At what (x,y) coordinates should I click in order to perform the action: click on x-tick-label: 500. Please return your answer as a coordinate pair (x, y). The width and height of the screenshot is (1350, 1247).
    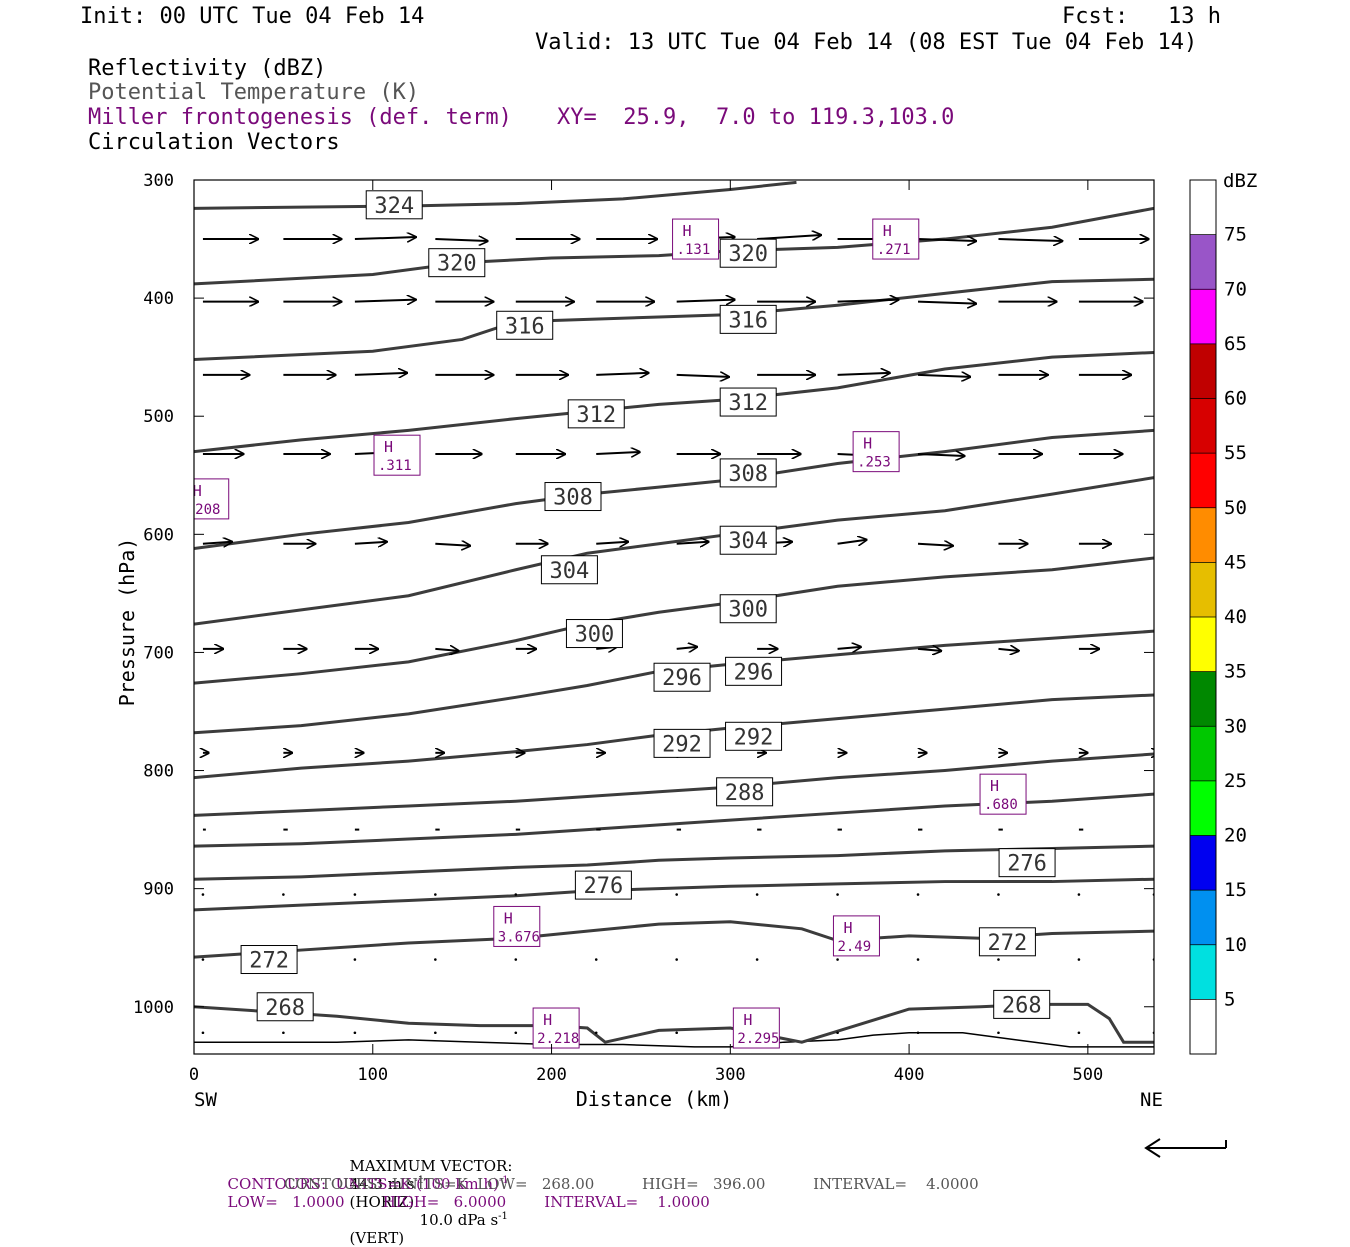
    Looking at the image, I should click on (1087, 1075).